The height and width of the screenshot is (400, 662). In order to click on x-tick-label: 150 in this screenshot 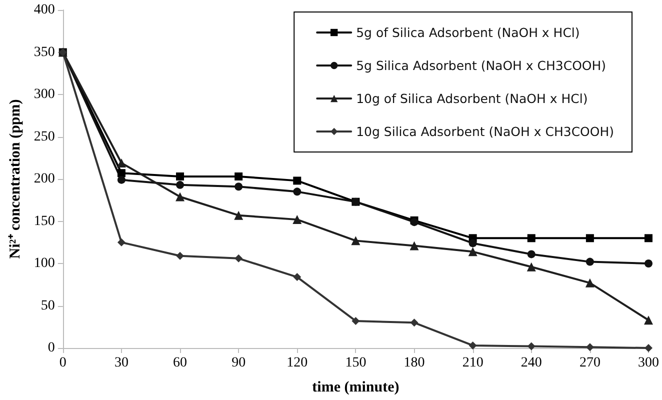, I will do `click(355, 363)`.